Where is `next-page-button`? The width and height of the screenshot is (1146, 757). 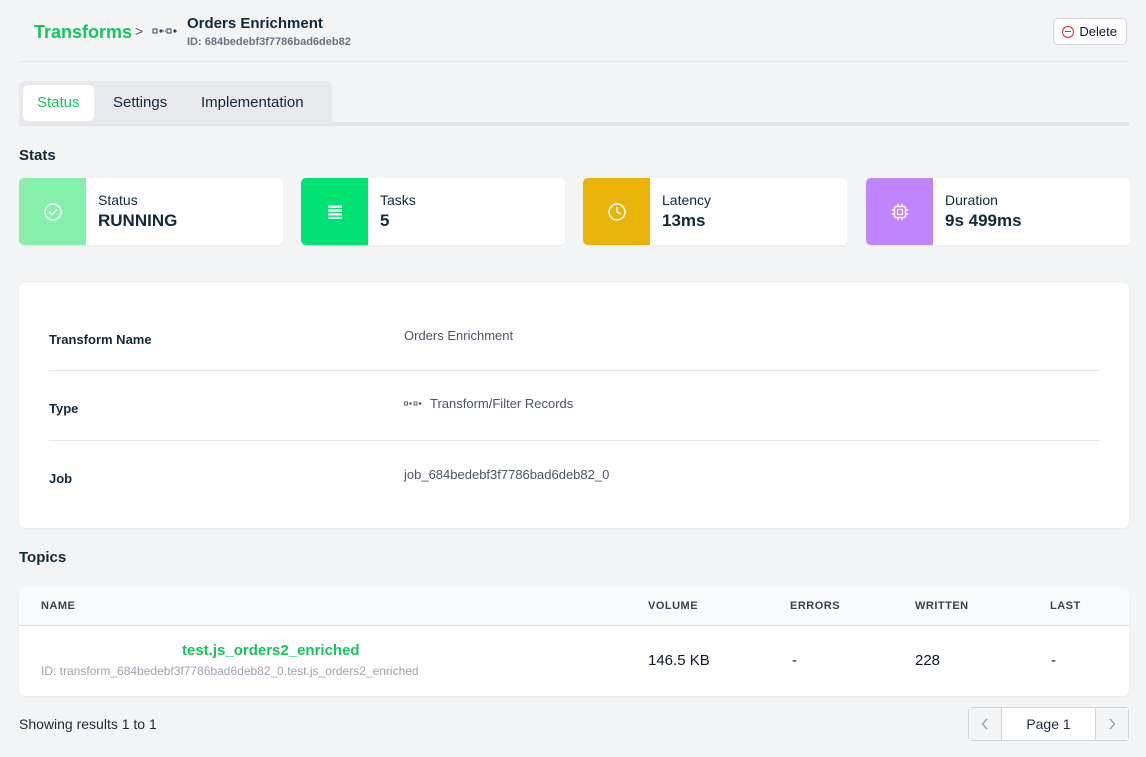 next-page-button is located at coordinates (1111, 724).